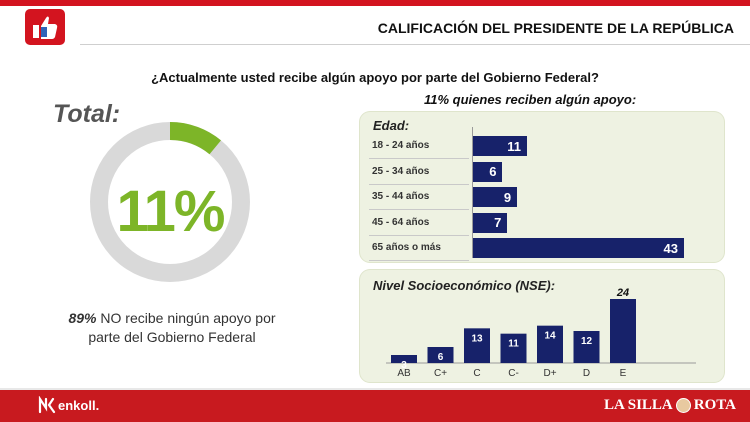 The image size is (750, 422). I want to click on nse-category-label: C+, so click(440, 373).